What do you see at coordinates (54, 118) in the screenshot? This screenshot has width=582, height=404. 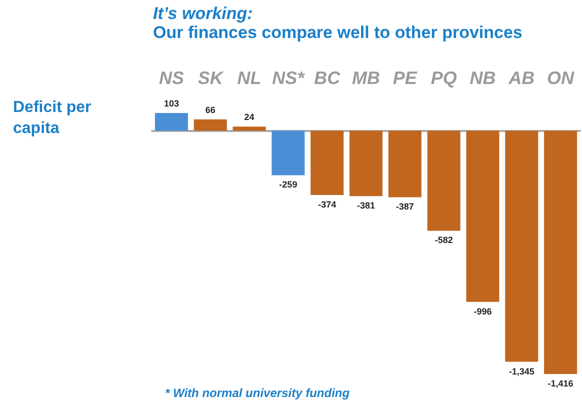 I see `text: Deficit per capita` at bounding box center [54, 118].